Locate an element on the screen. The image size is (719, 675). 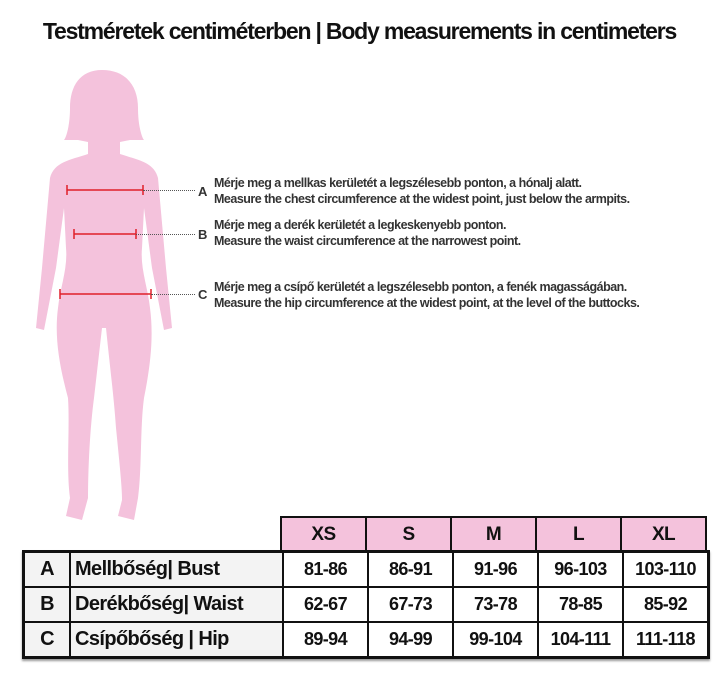
row-key: B is located at coordinates (46, 604).